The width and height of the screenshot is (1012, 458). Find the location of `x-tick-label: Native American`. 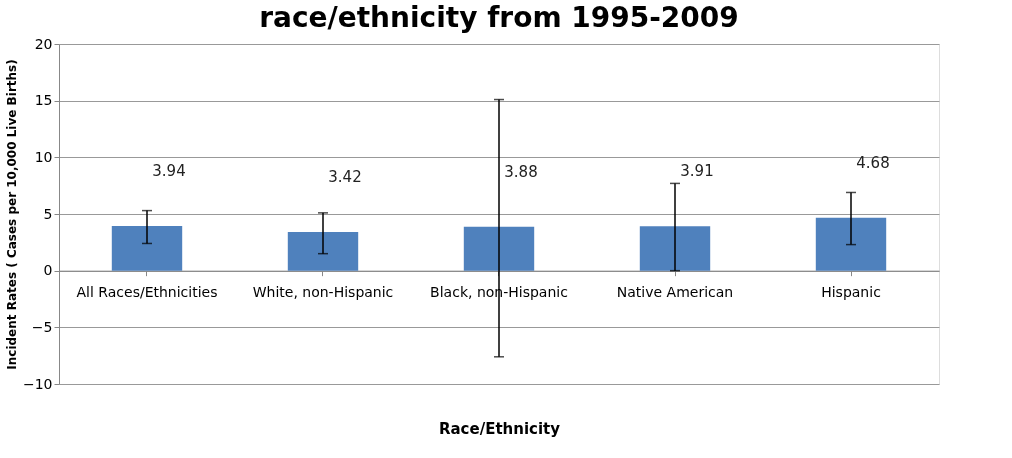

x-tick-label: Native American is located at coordinates (675, 292).